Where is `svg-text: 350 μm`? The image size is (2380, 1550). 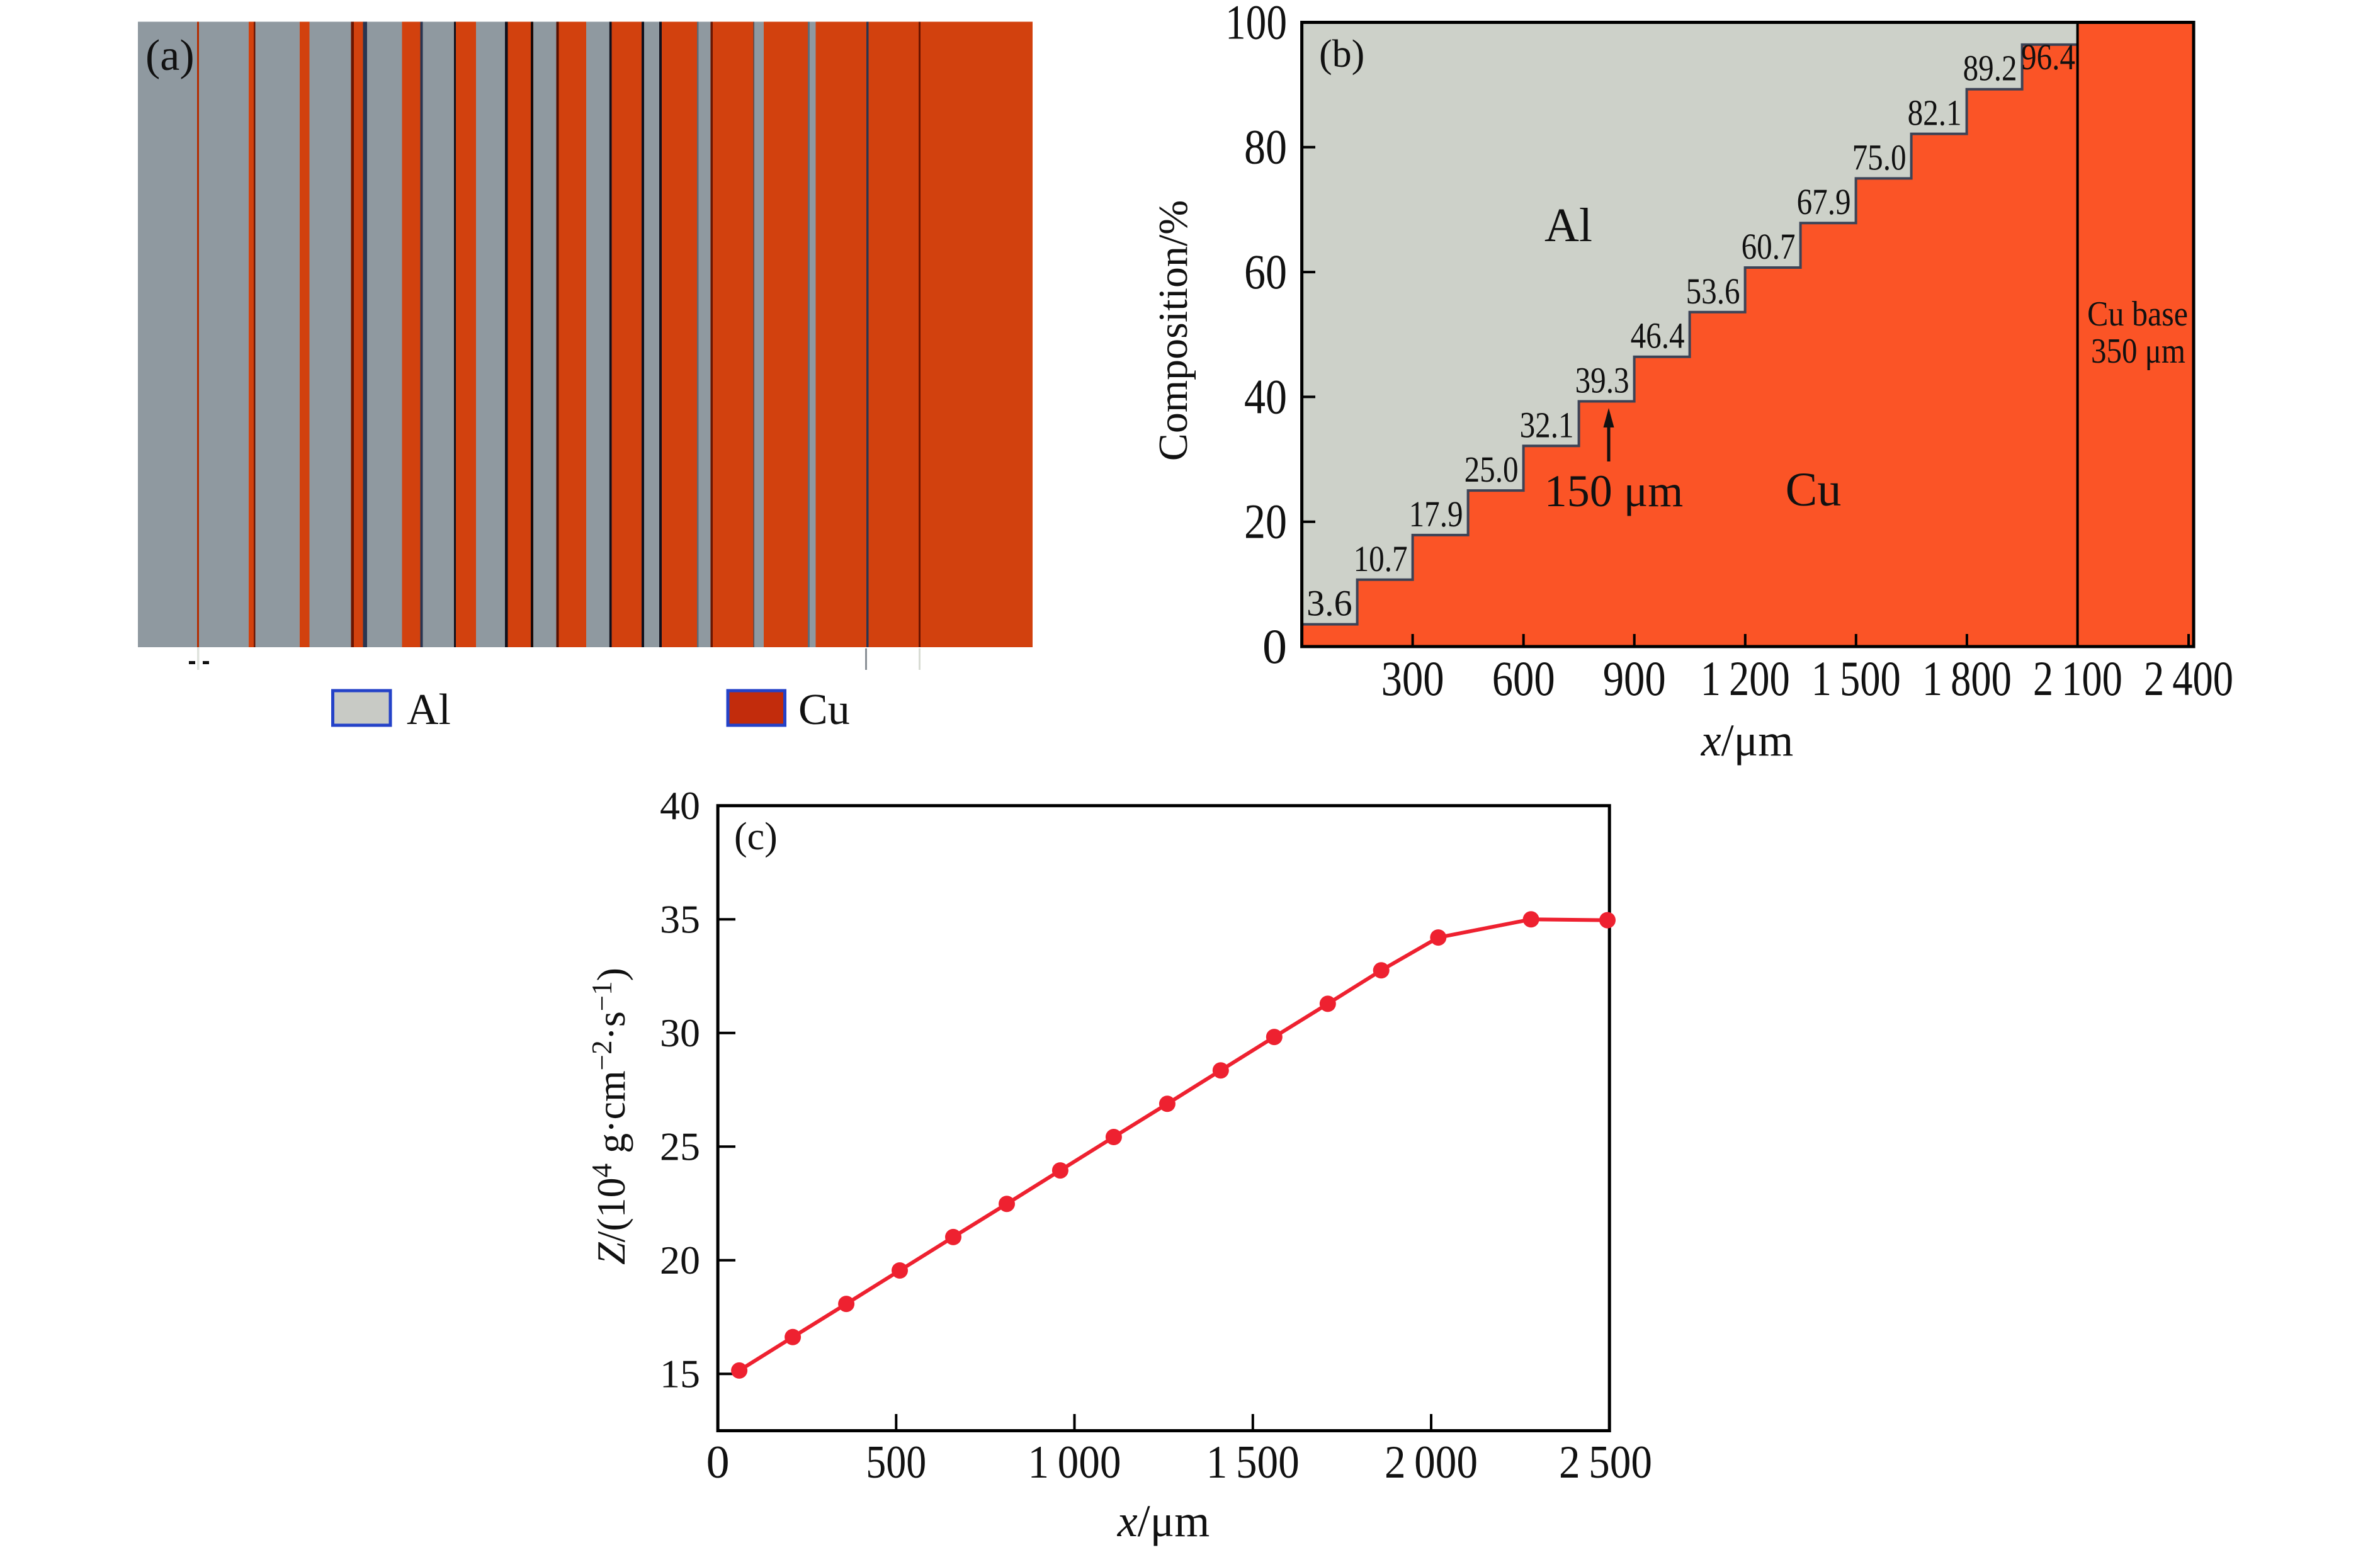
svg-text: 350 μm is located at coordinates (2138, 351).